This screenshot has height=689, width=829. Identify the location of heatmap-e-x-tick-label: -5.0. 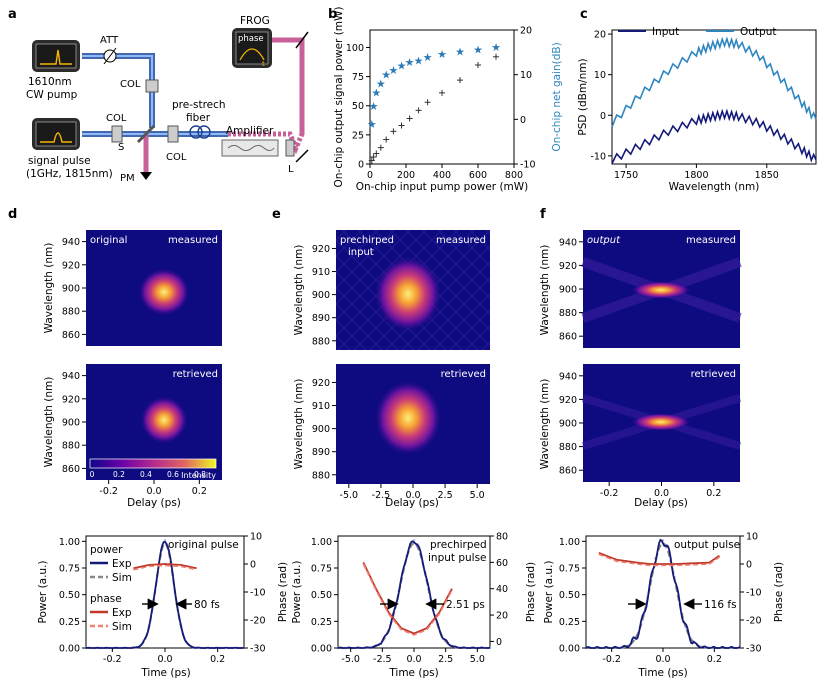
(349, 495).